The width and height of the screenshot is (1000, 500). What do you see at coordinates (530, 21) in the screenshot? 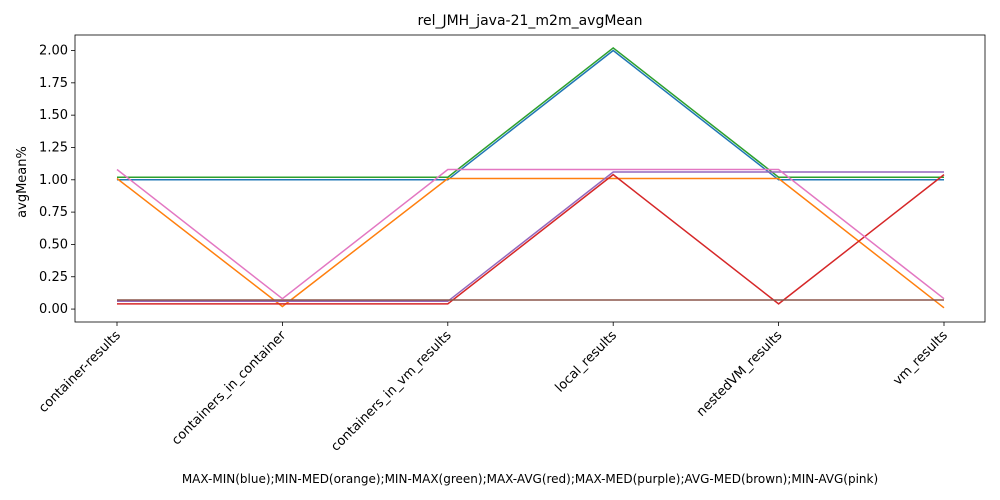
I see `chart-title: rel_JMH_java-21_m2m_avgMean` at bounding box center [530, 21].